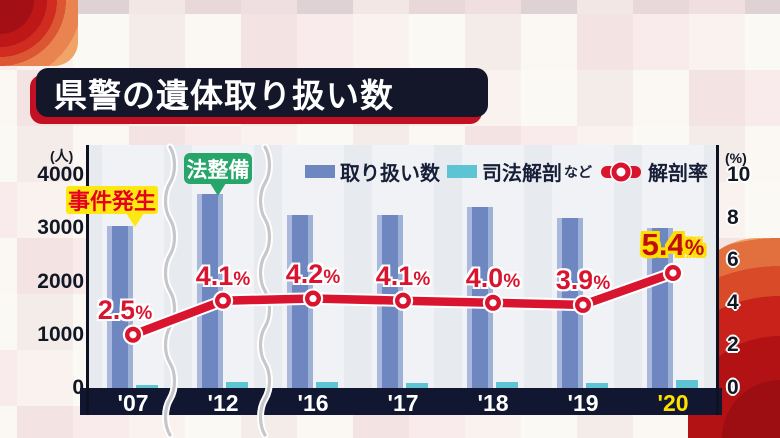  I want to click on y-tick-right: 2, so click(733, 345).